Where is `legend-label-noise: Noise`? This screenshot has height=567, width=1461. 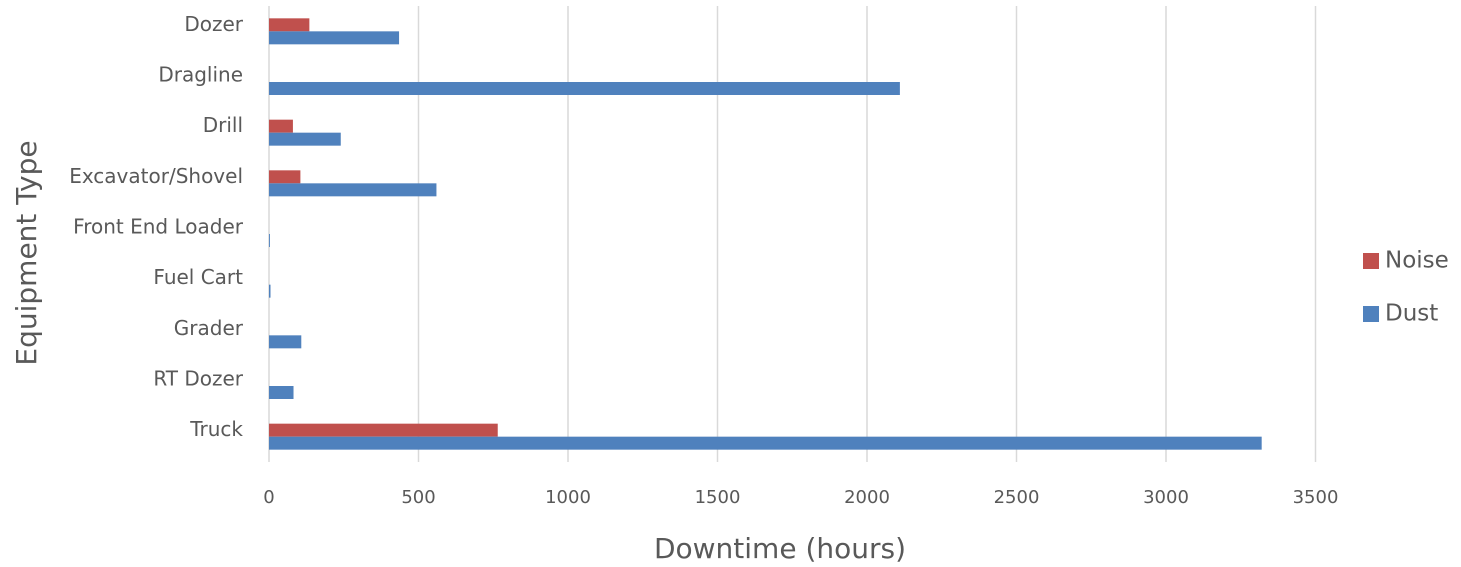
legend-label-noise: Noise is located at coordinates (1417, 261).